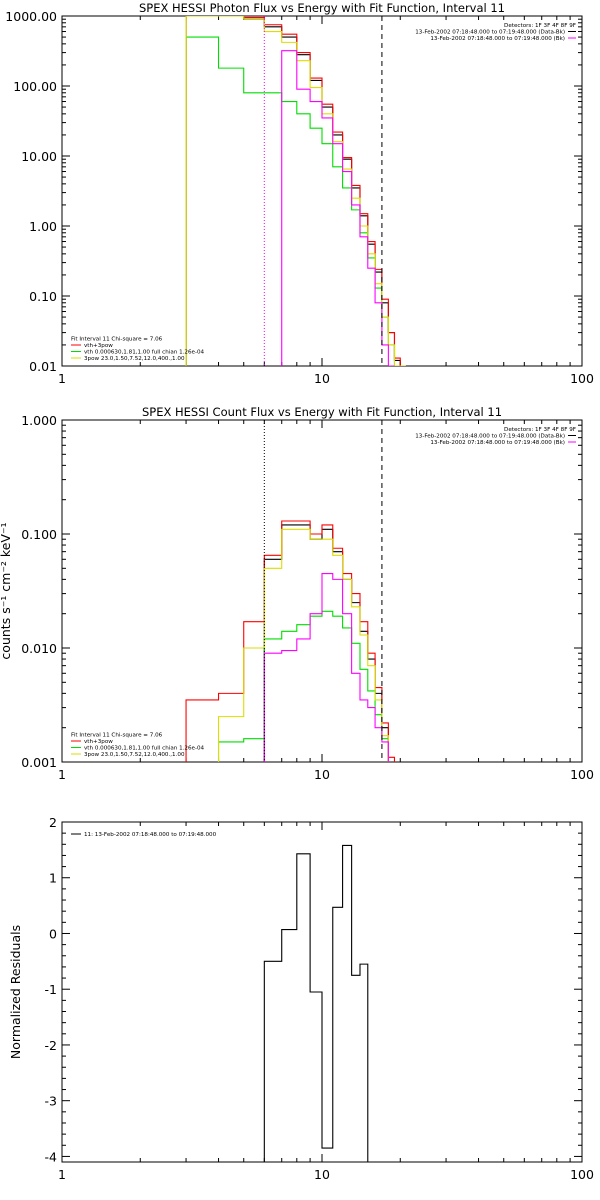 The image size is (600, 1200). I want to click on panel2-y-tick-label: 0.001, so click(39, 762).